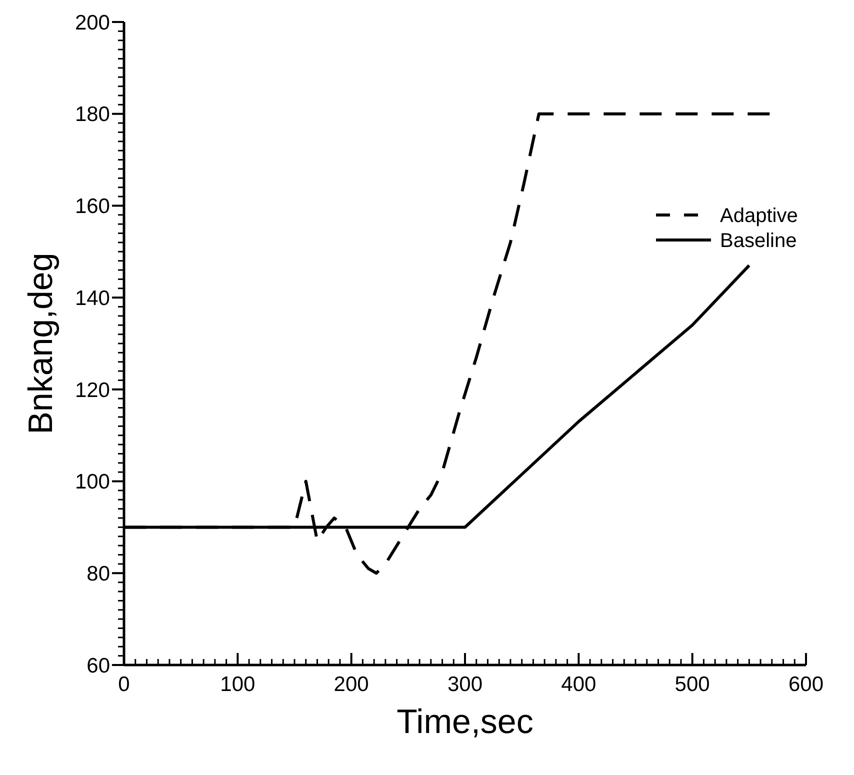 The height and width of the screenshot is (775, 854). I want to click on x-tick-label: 100, so click(238, 684).